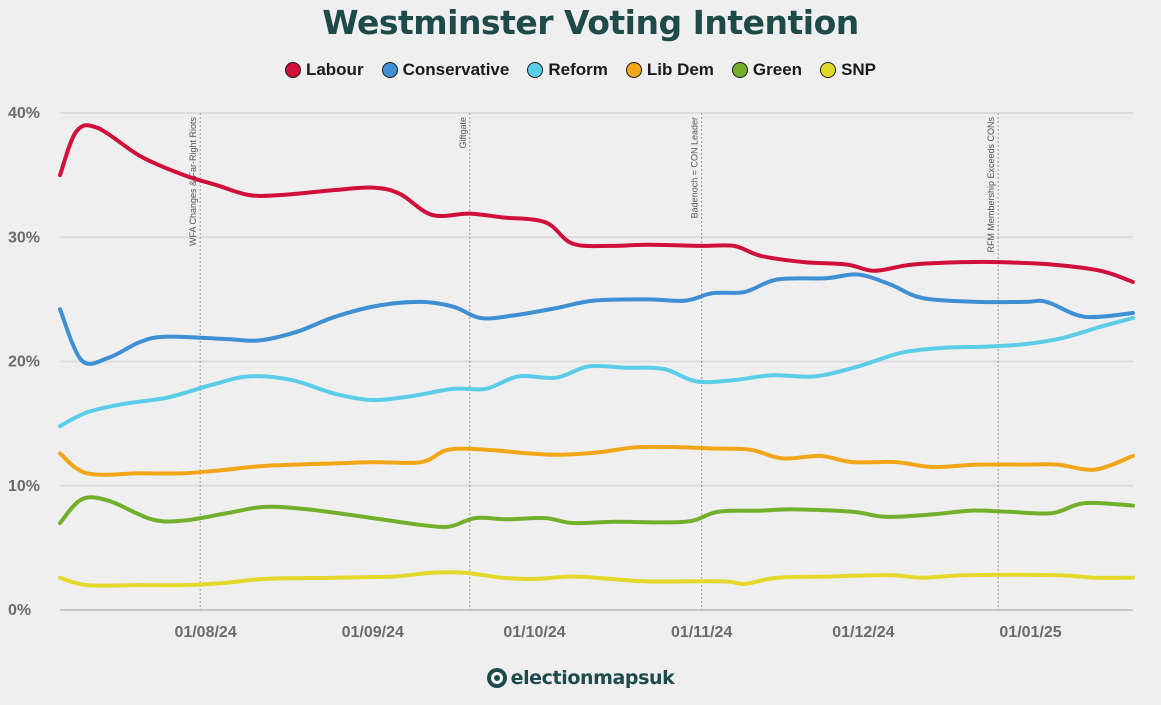  I want to click on y-tick-label: 20%, so click(24, 362).